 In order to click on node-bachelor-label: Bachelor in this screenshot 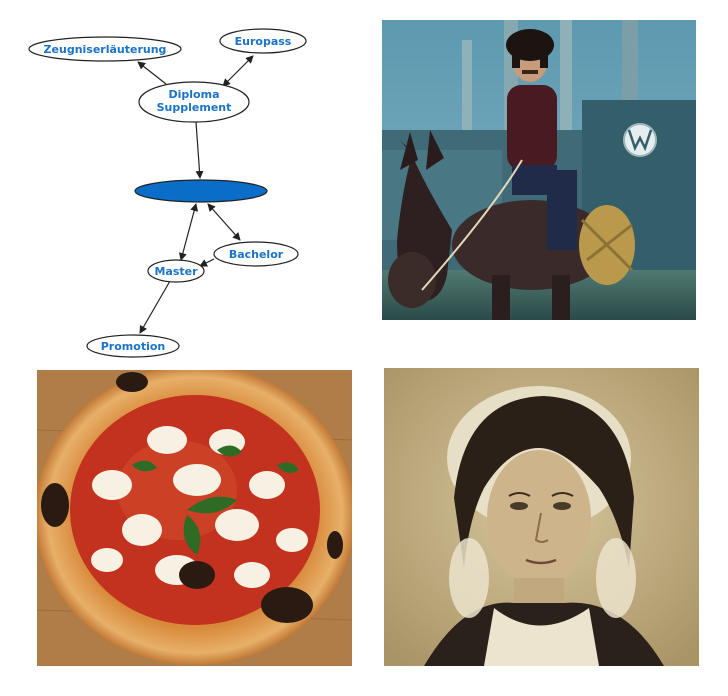, I will do `click(256, 254)`.